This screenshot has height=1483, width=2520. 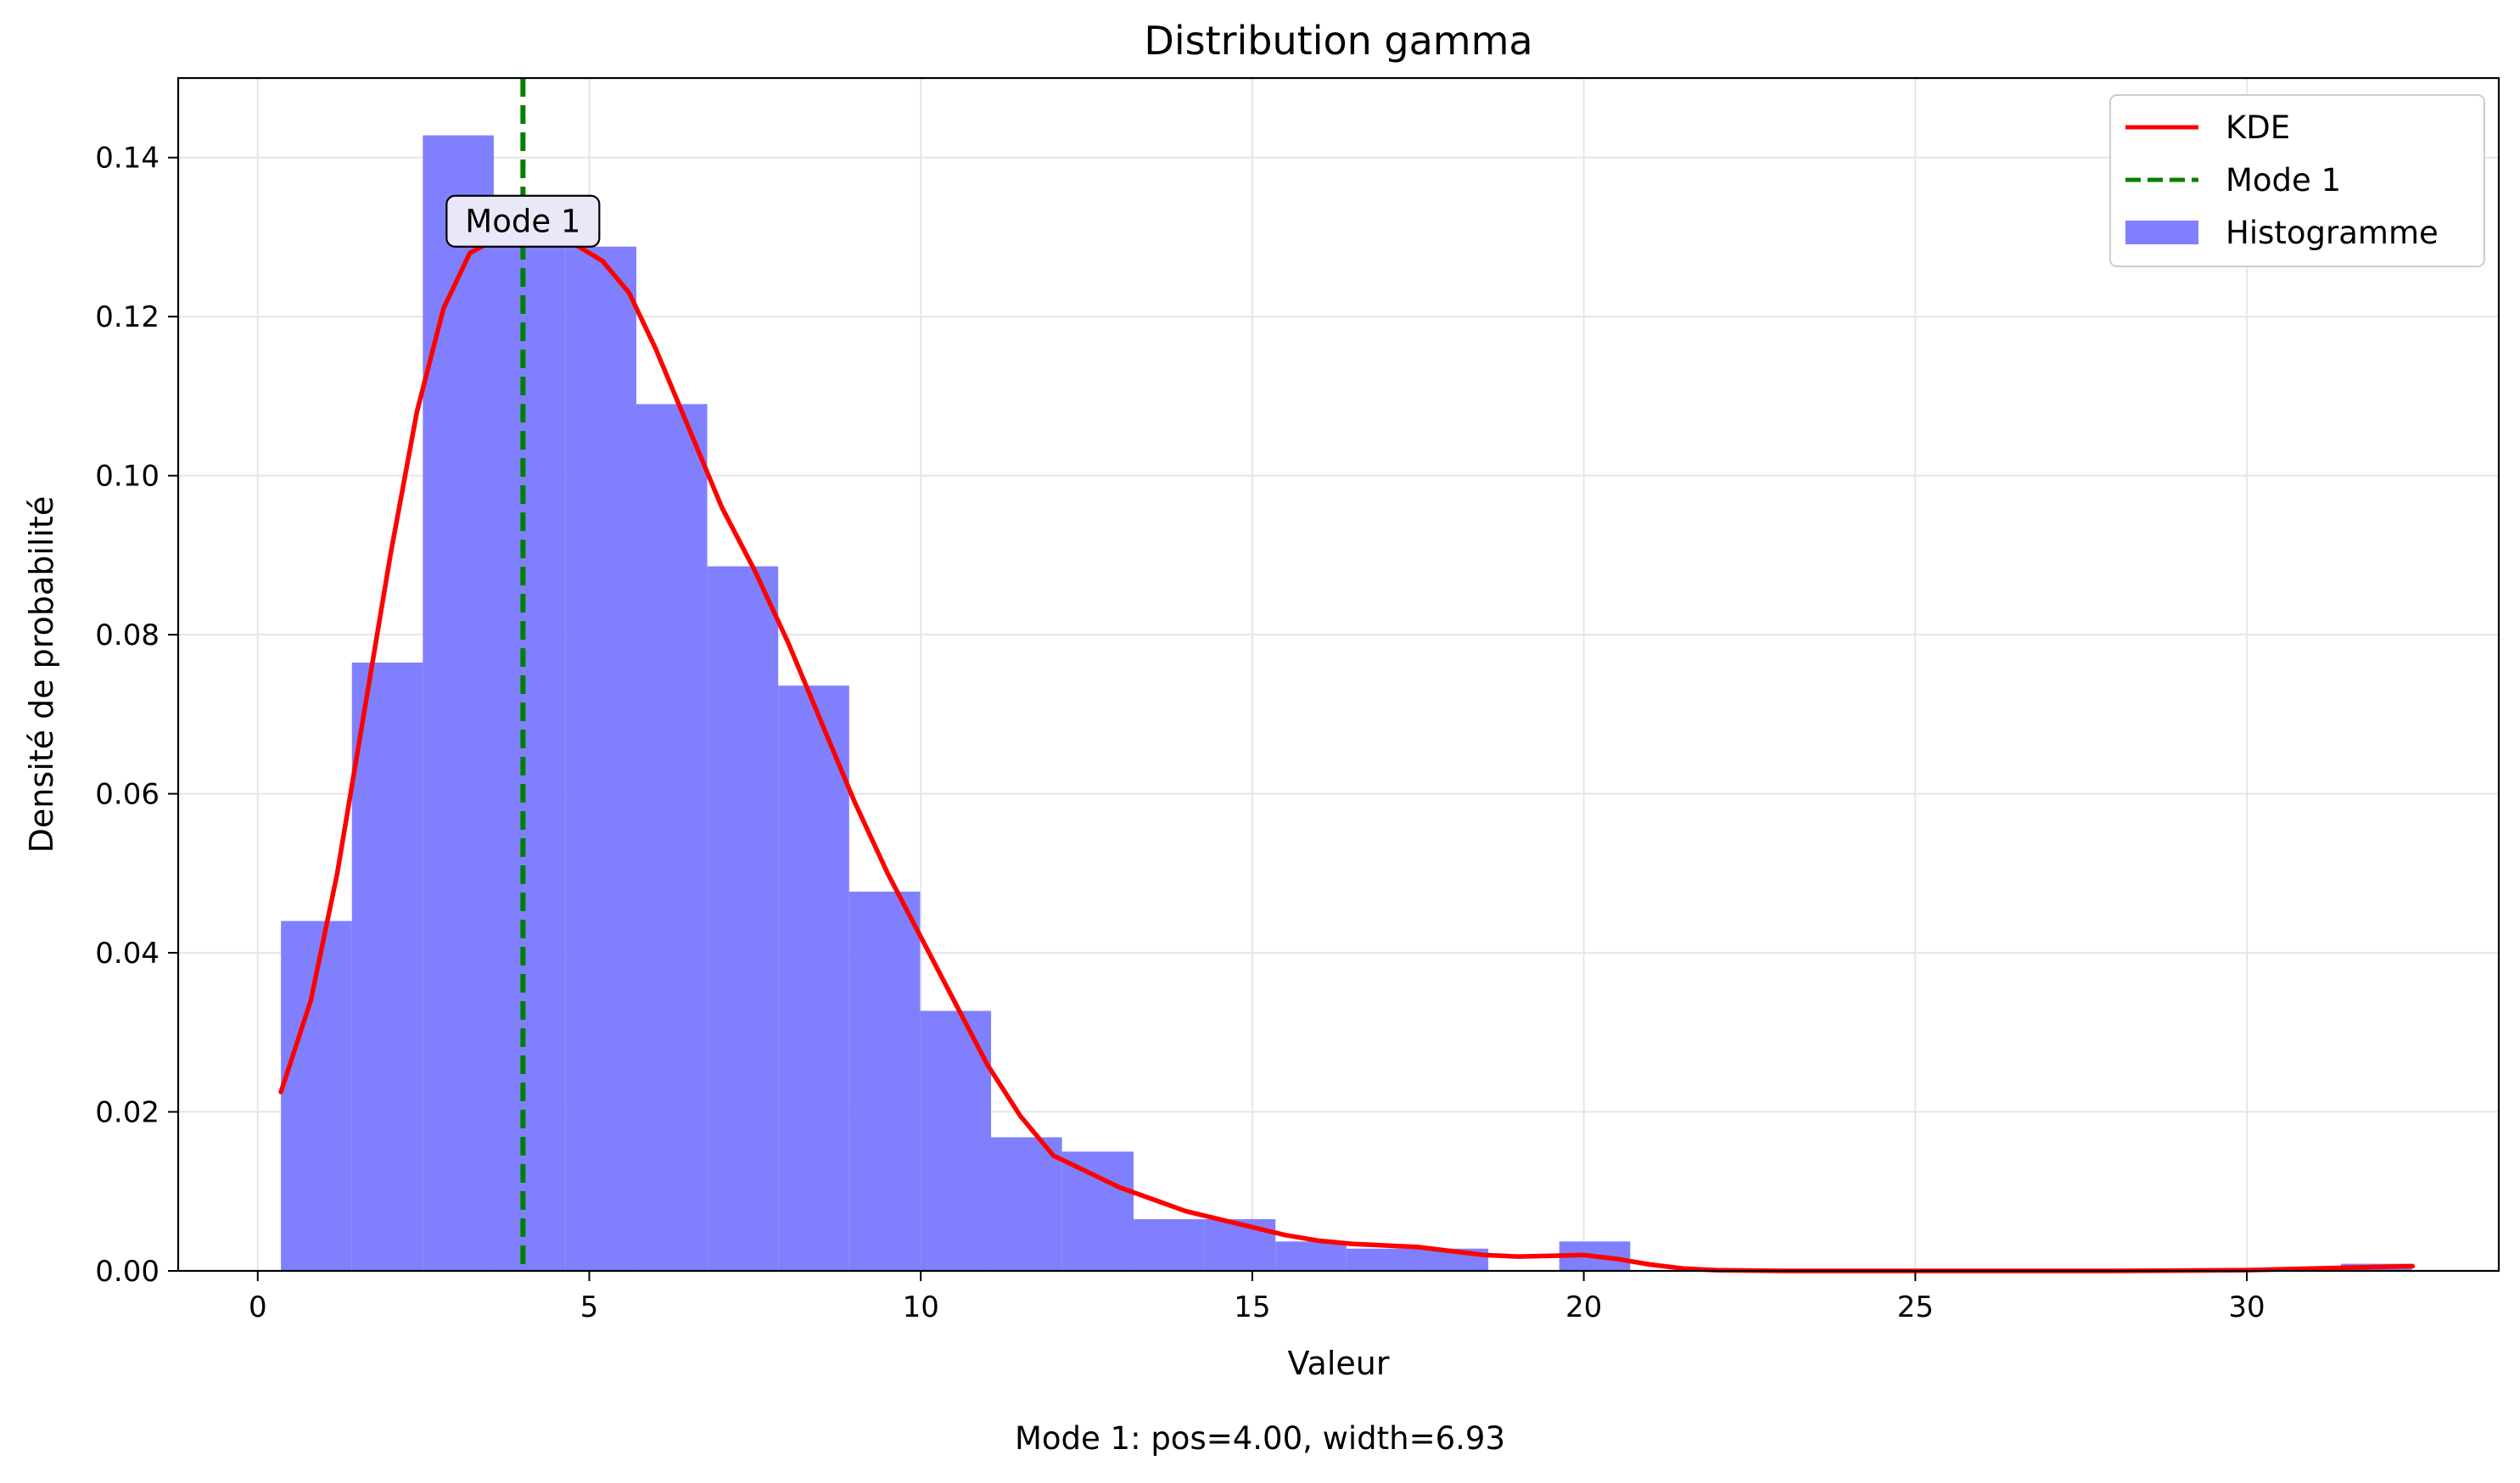 I want to click on y-tick-label: 0.04, so click(x=127, y=954).